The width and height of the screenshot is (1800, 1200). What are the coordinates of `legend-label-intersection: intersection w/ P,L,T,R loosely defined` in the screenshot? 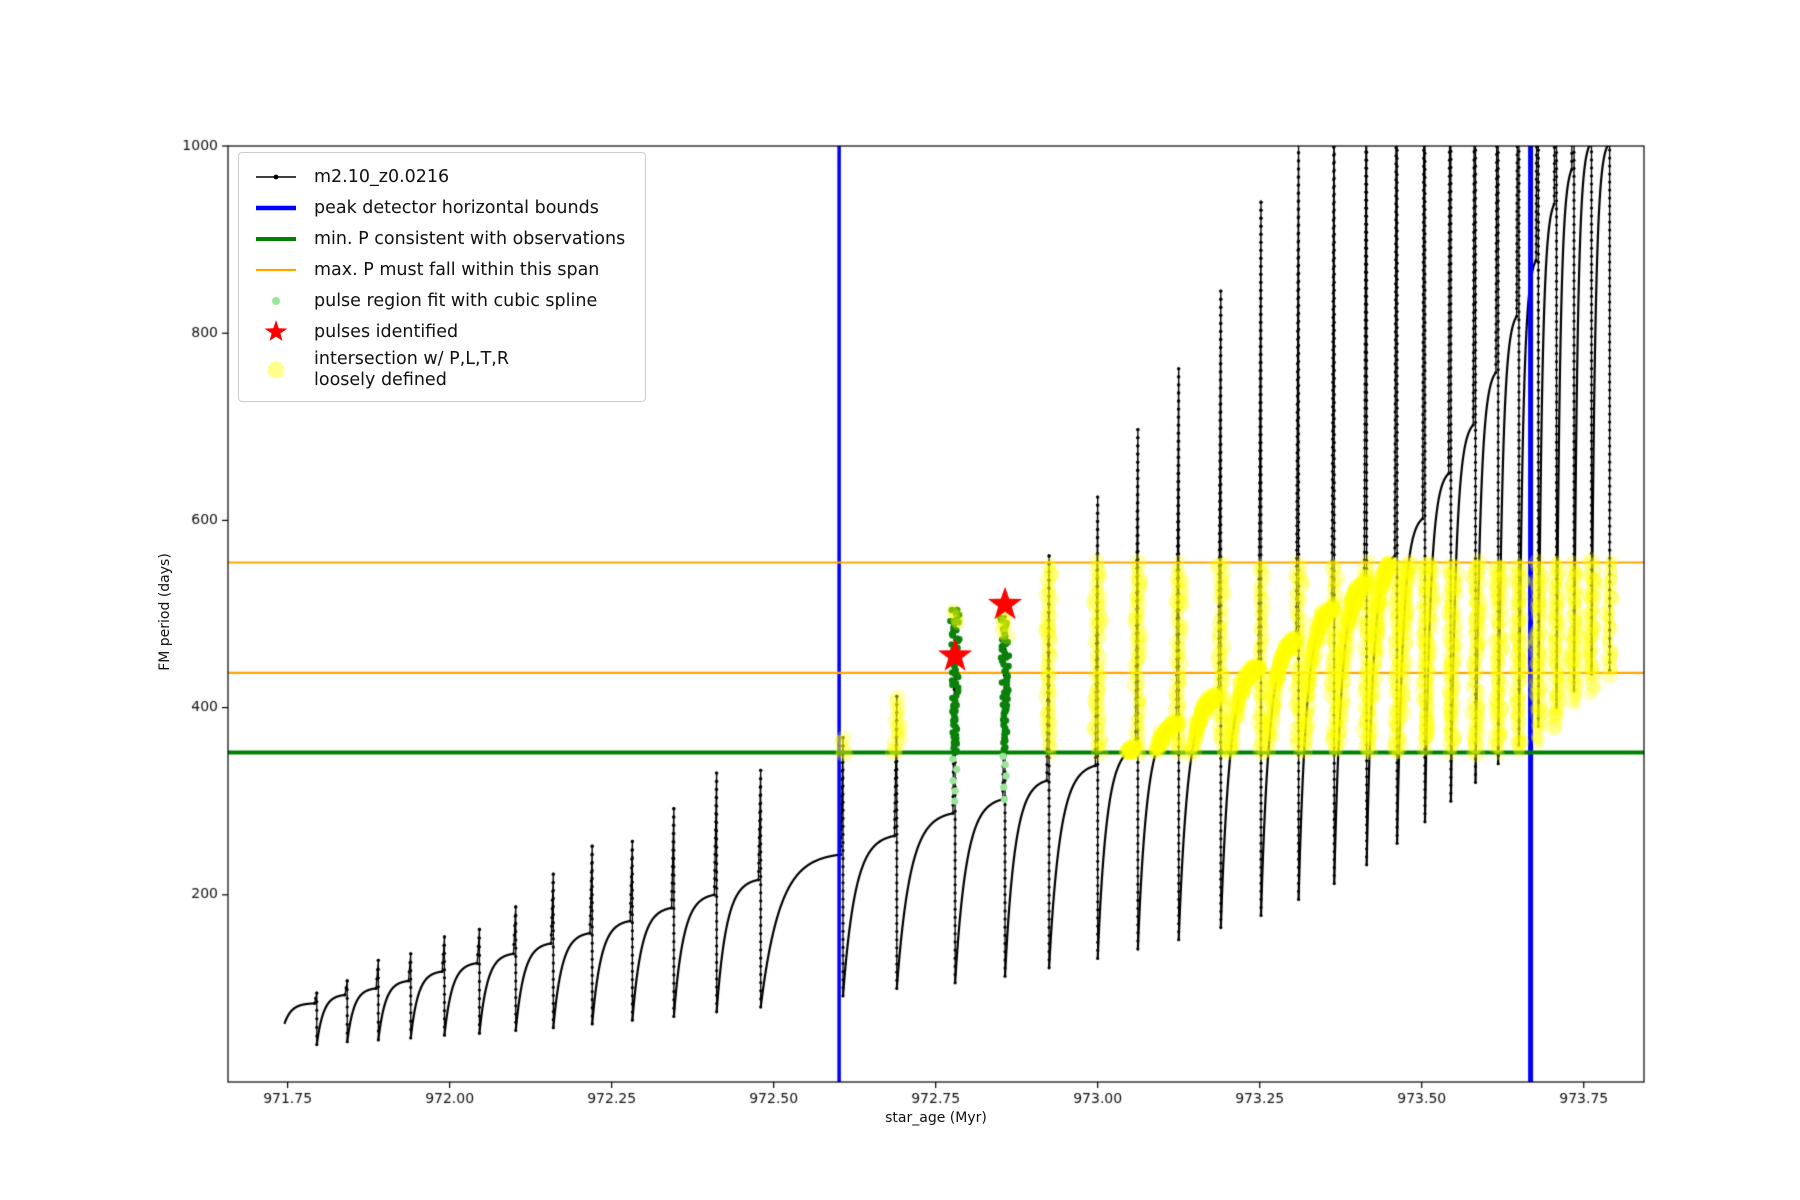 It's located at (411, 369).